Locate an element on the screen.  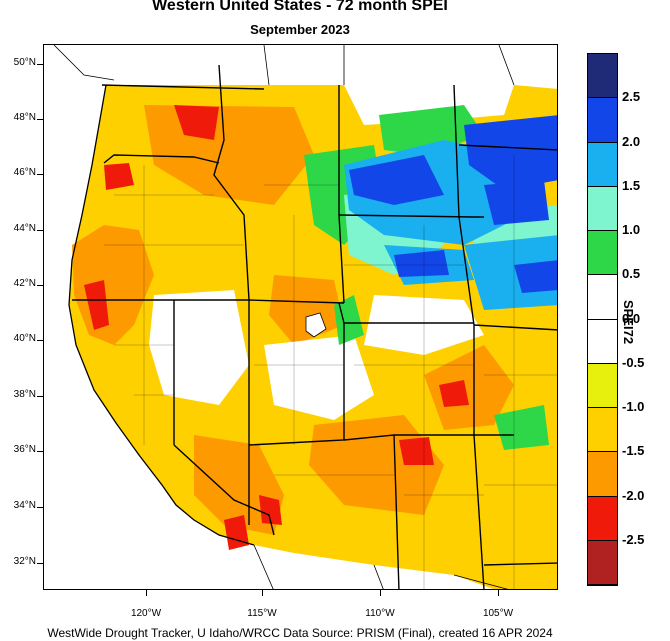
latitude-label: 42°N is located at coordinates (24, 283).